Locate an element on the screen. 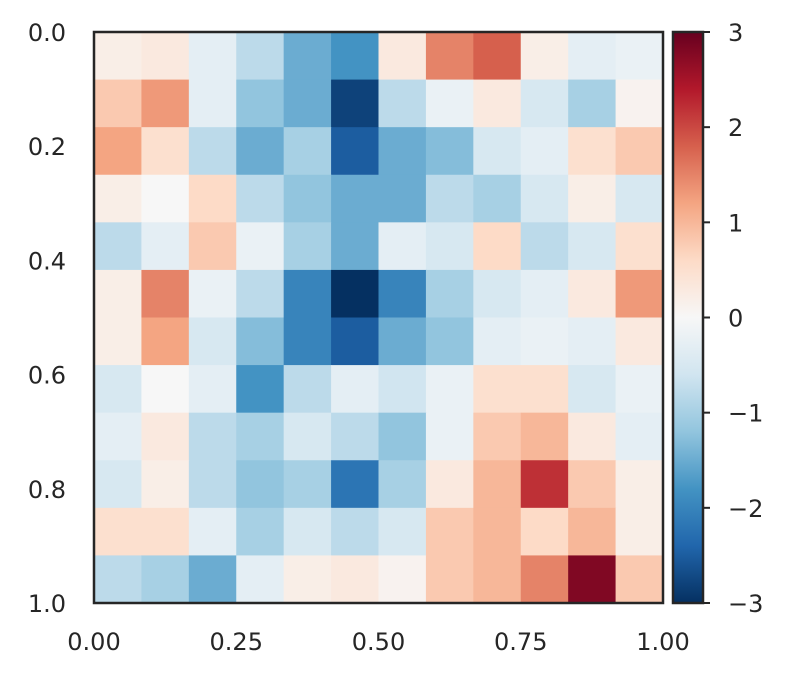  colorbar is located at coordinates (688, 317).